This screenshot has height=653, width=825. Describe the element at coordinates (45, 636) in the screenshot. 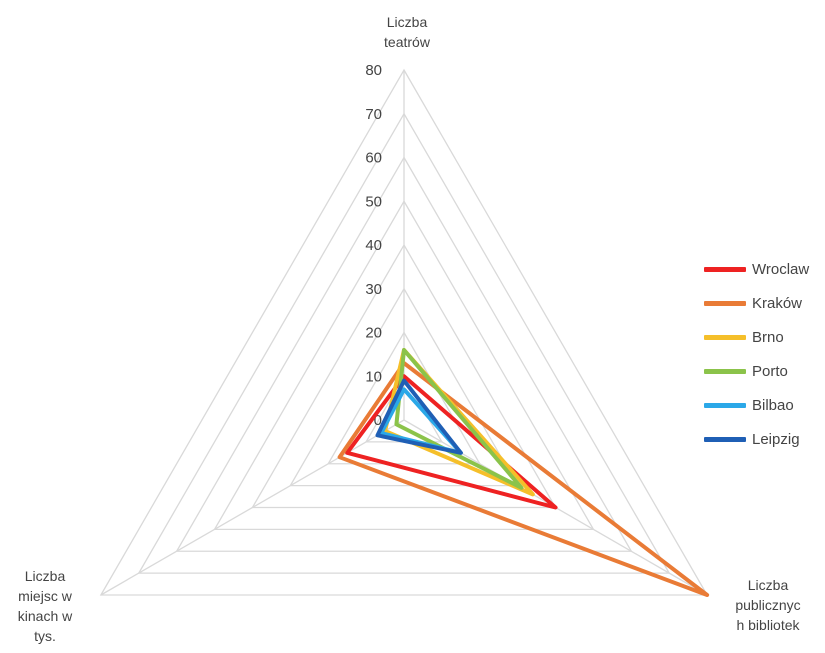

I see `axis-title-line: tys.` at that location.